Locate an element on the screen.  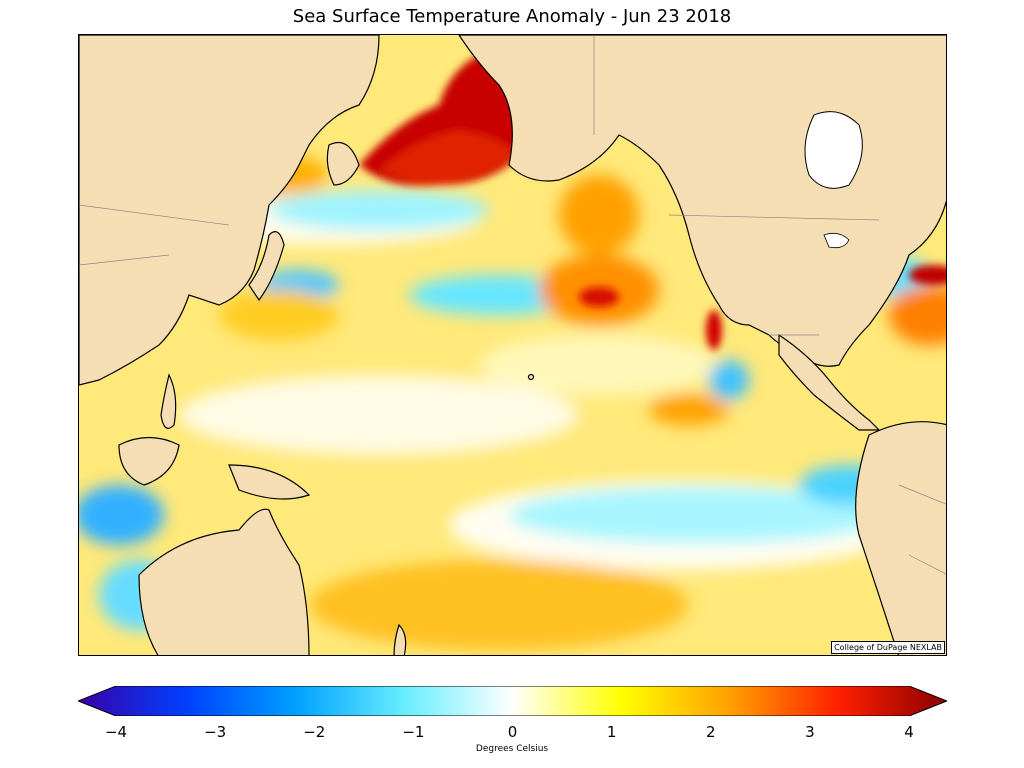
colorbar-tick-label: −2 is located at coordinates (314, 732).